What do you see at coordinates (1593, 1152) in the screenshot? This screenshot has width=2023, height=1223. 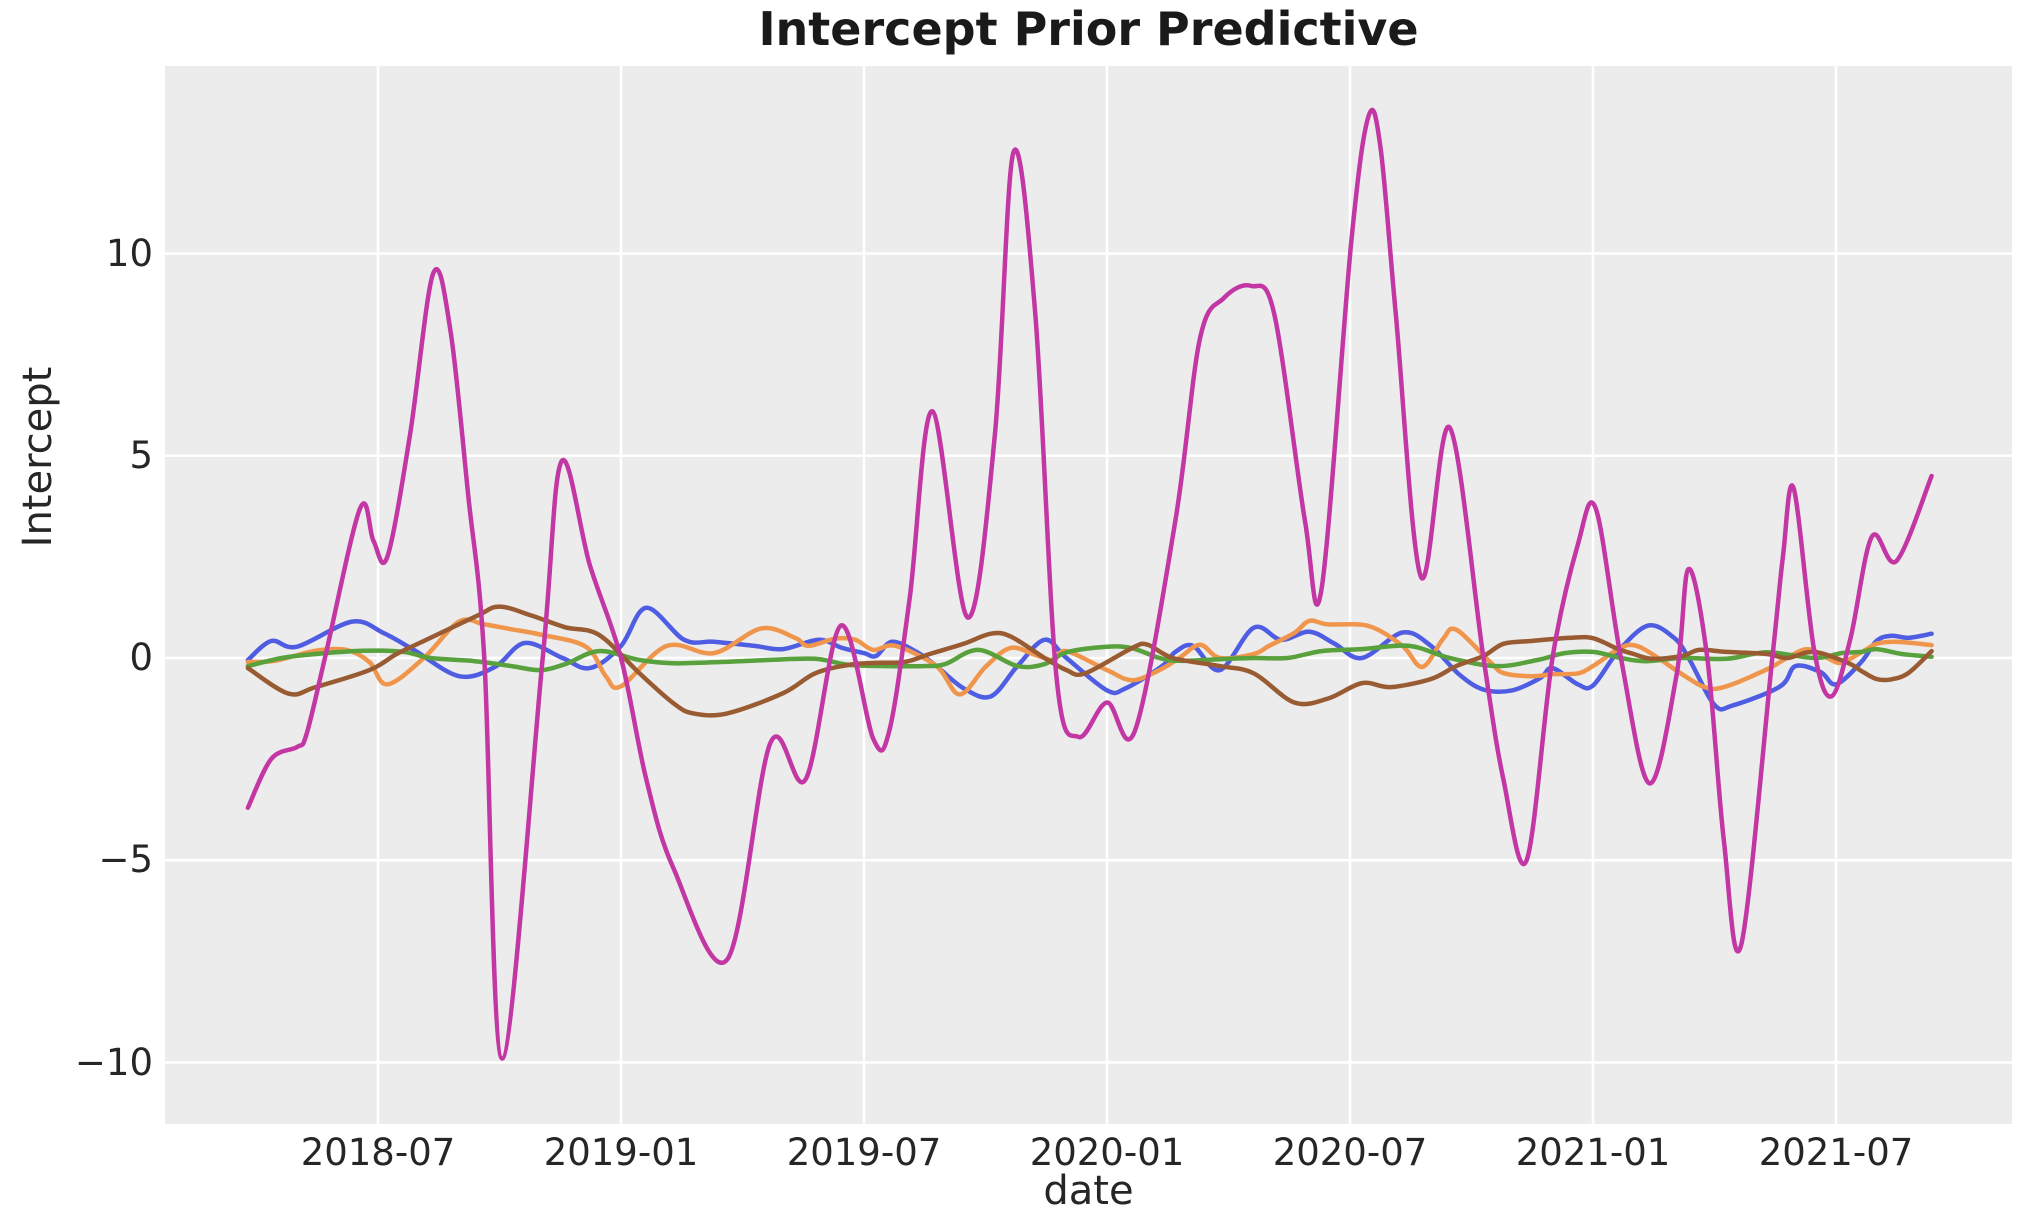 I see `x-tick-label-2021-01: 2021-01` at bounding box center [1593, 1152].